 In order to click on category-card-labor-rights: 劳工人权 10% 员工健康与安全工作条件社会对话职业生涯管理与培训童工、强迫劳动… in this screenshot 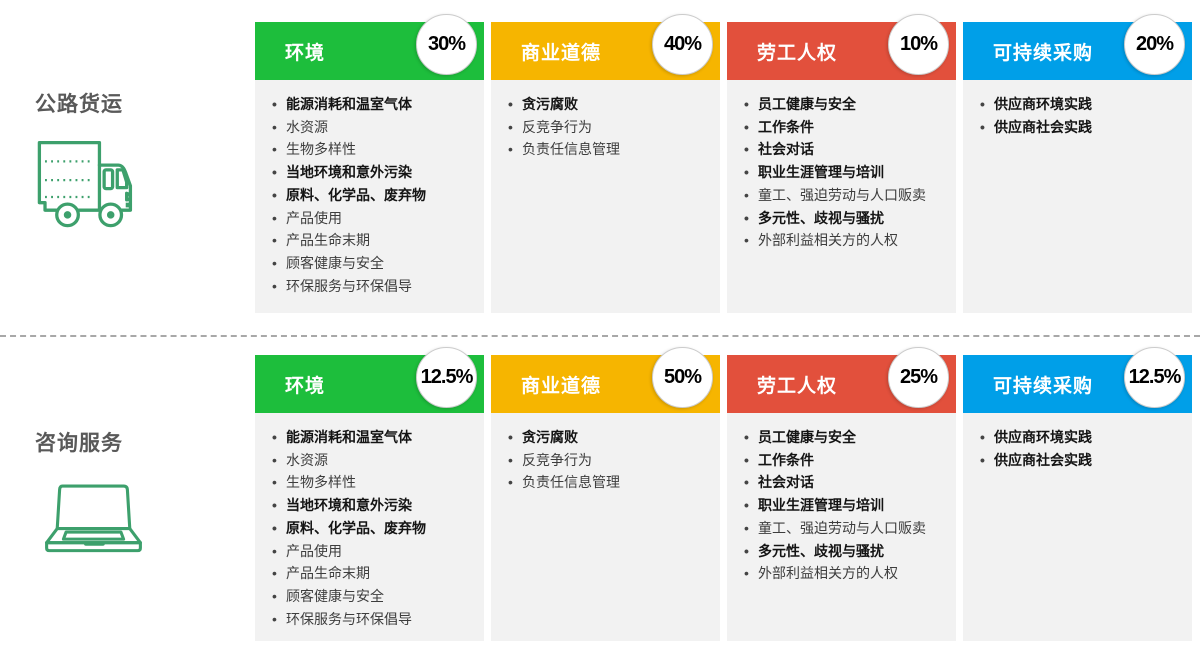, I will do `click(841, 163)`.